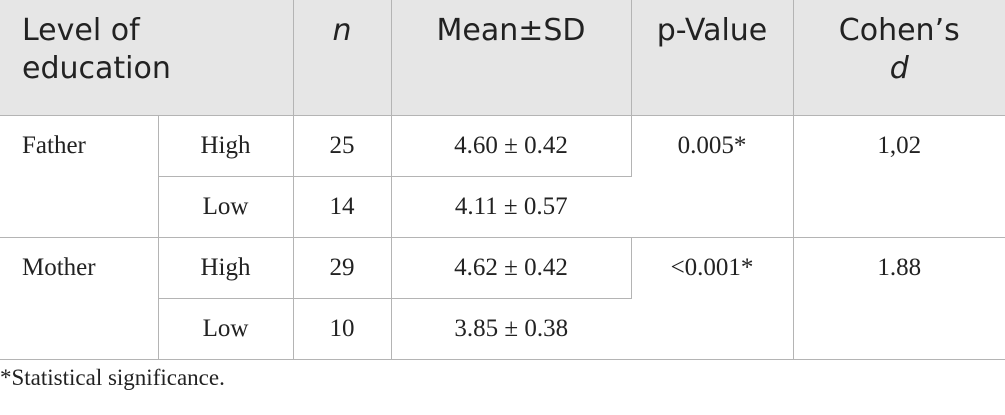 Image resolution: width=1005 pixels, height=415 pixels. What do you see at coordinates (712, 30) in the screenshot?
I see `header-p-value-text: p-Value` at bounding box center [712, 30].